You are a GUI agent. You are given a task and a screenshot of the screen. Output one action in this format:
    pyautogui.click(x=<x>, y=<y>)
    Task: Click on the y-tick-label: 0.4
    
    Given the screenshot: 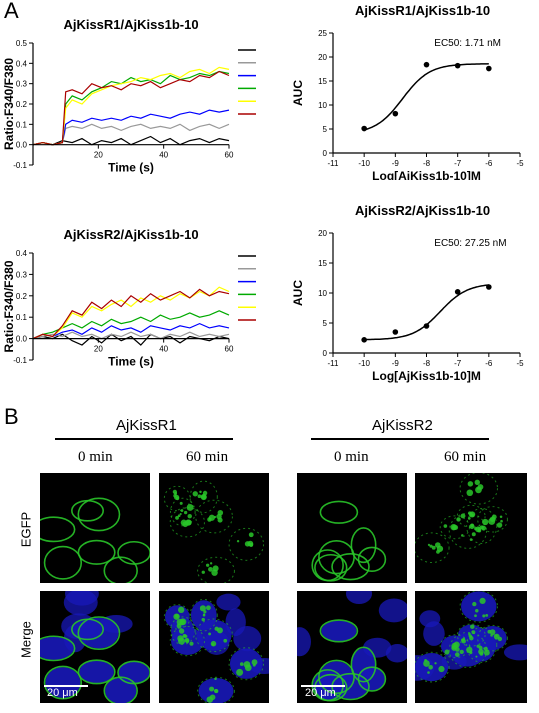 What is the action you would take?
    pyautogui.click(x=22, y=253)
    